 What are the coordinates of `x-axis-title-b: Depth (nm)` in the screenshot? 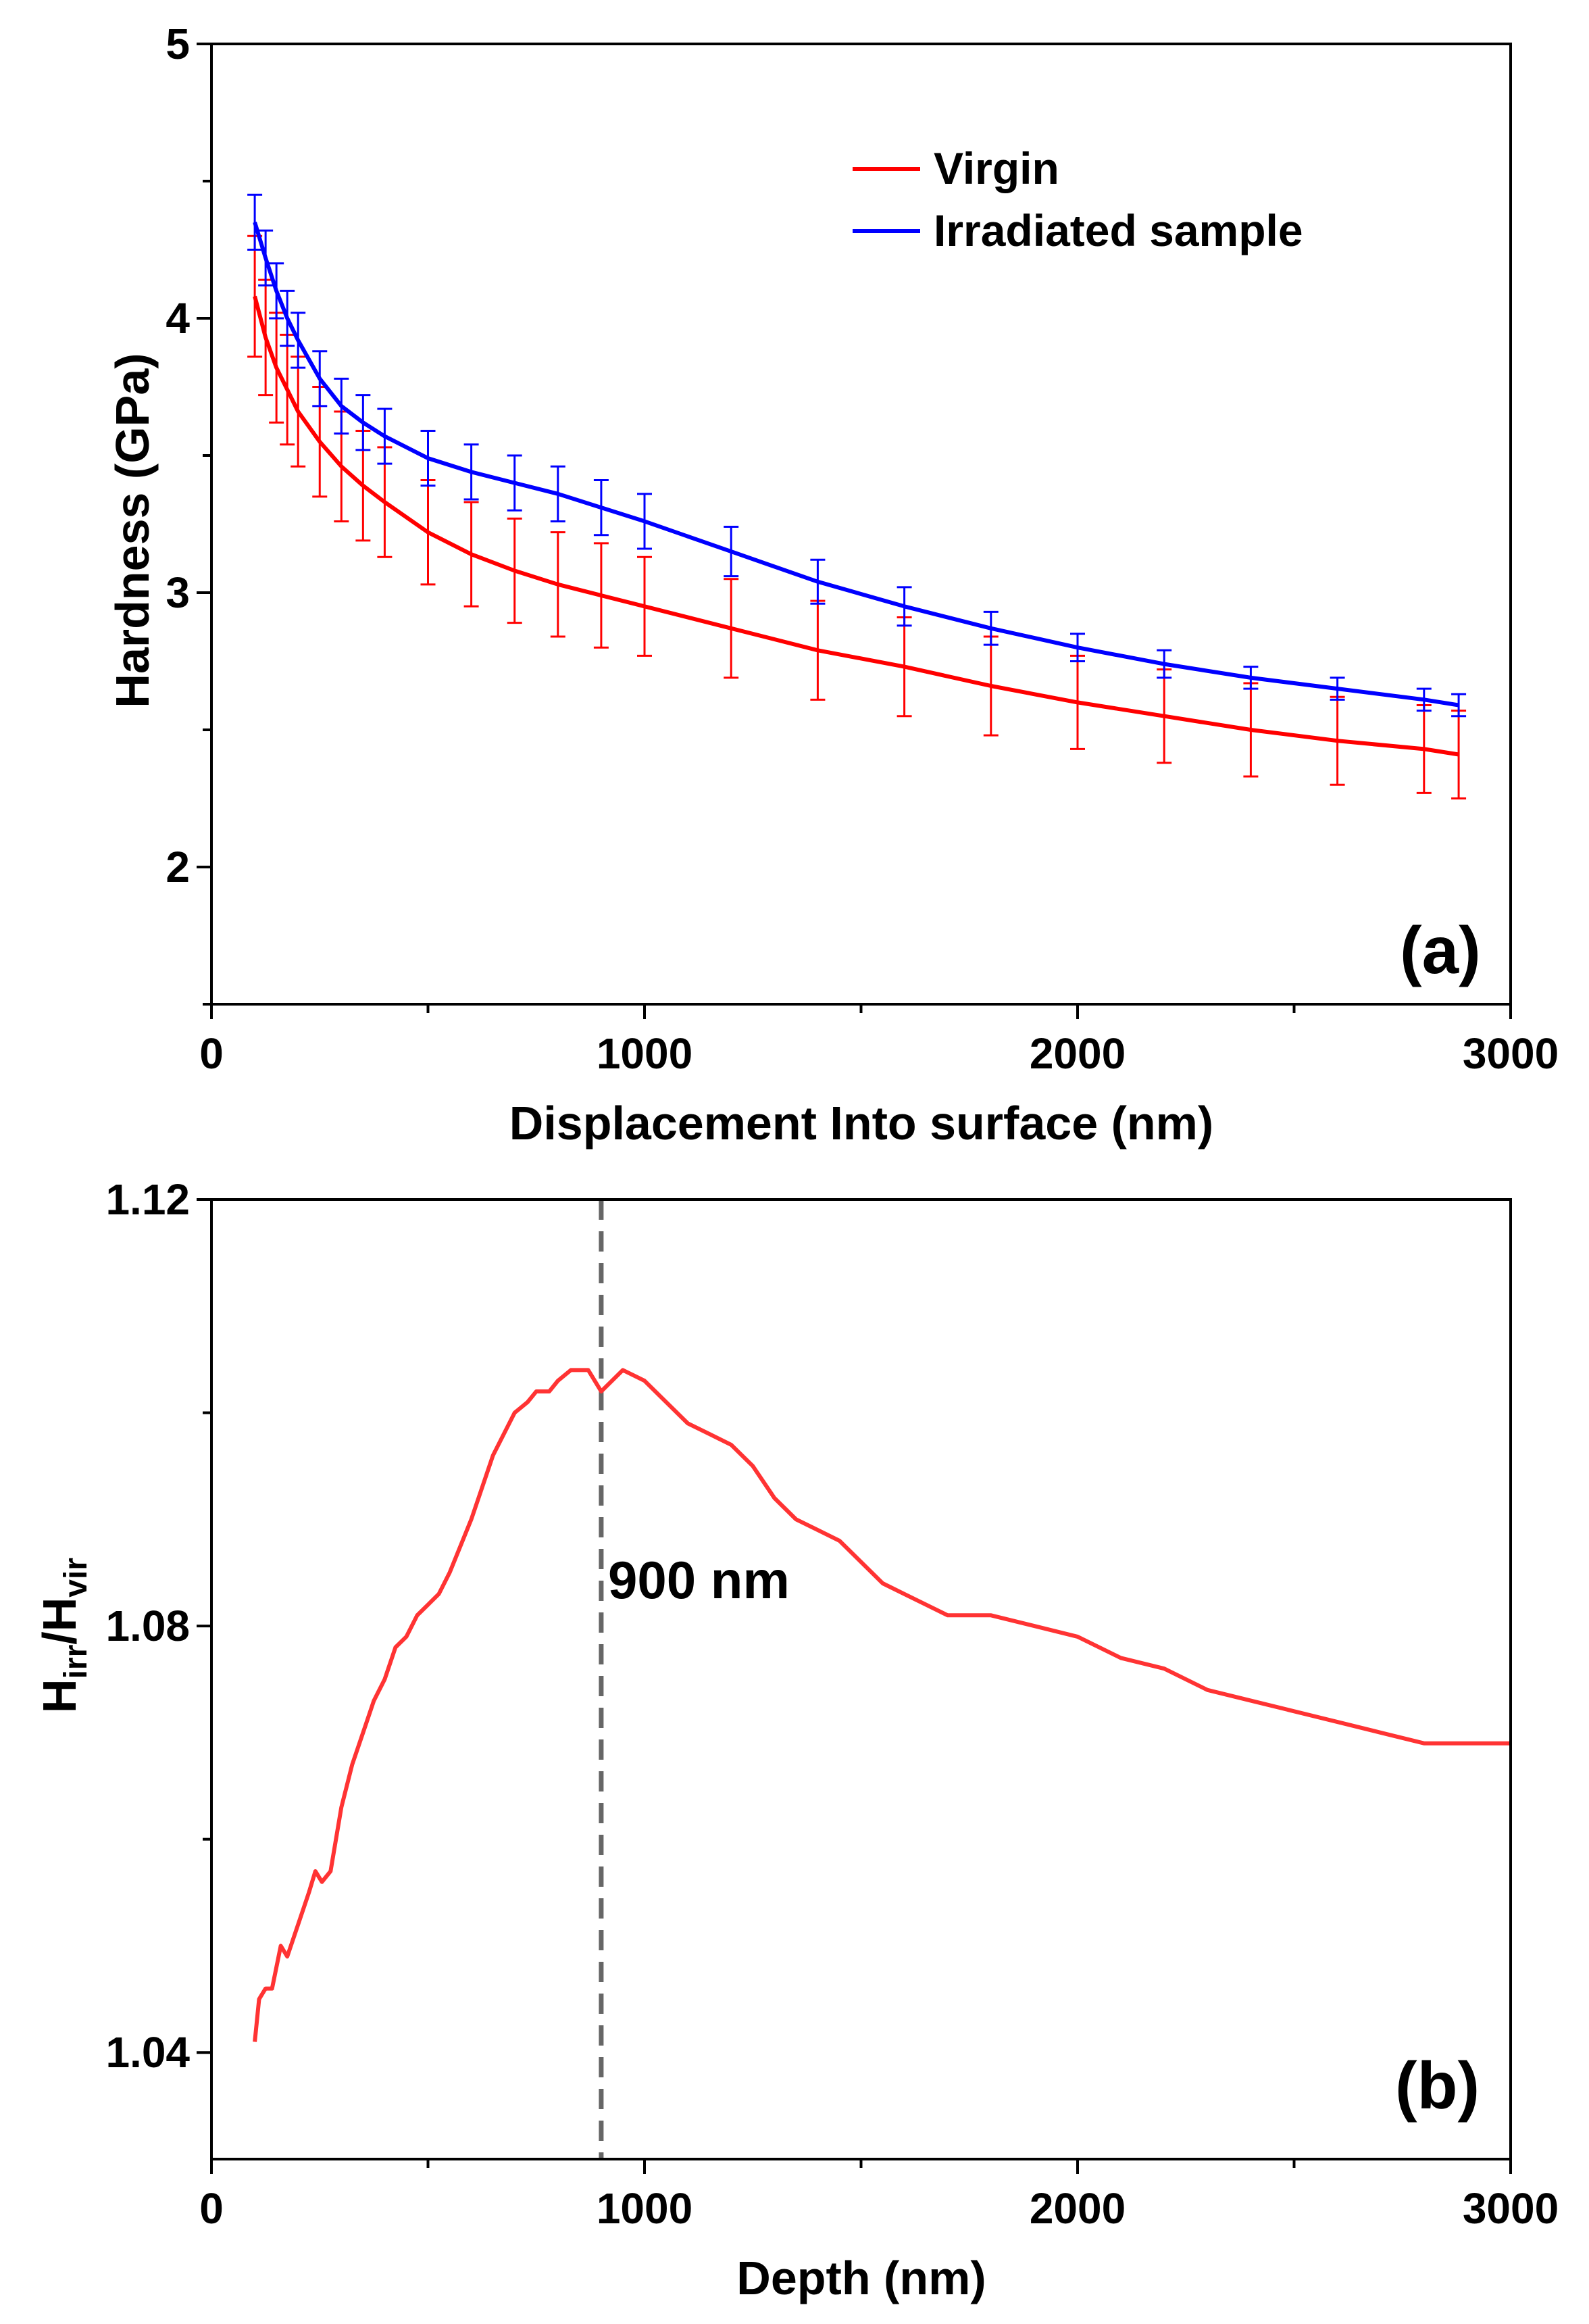 It's located at (861, 2278).